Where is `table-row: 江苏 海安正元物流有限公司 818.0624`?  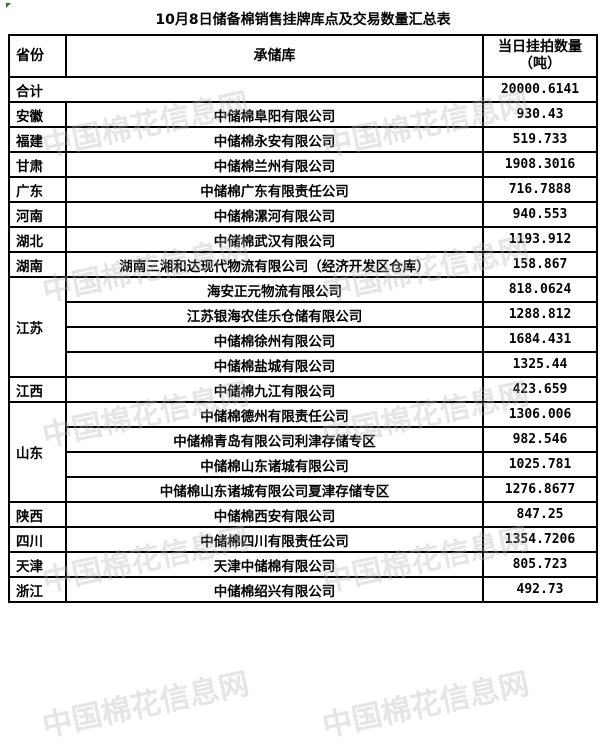 table-row: 江苏 海安正元物流有限公司 818.0624 is located at coordinates (303, 327).